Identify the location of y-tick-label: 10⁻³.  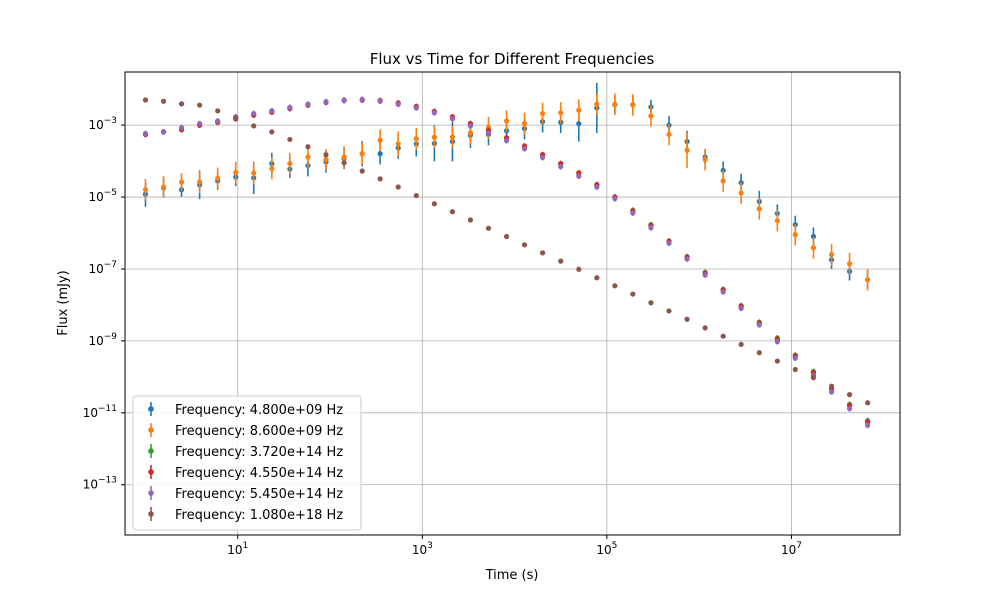
(102, 124).